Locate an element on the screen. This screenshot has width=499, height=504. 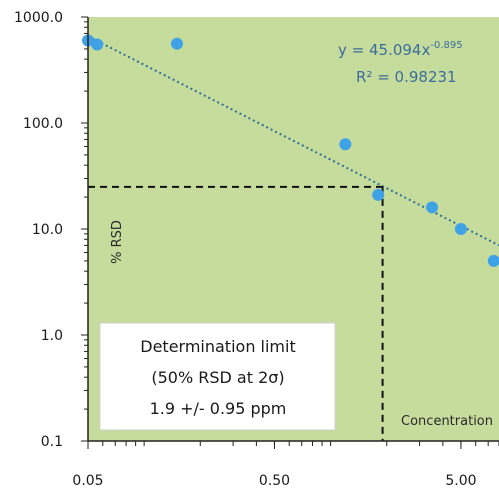
y-tick-label: 100.0 is located at coordinates (43, 124).